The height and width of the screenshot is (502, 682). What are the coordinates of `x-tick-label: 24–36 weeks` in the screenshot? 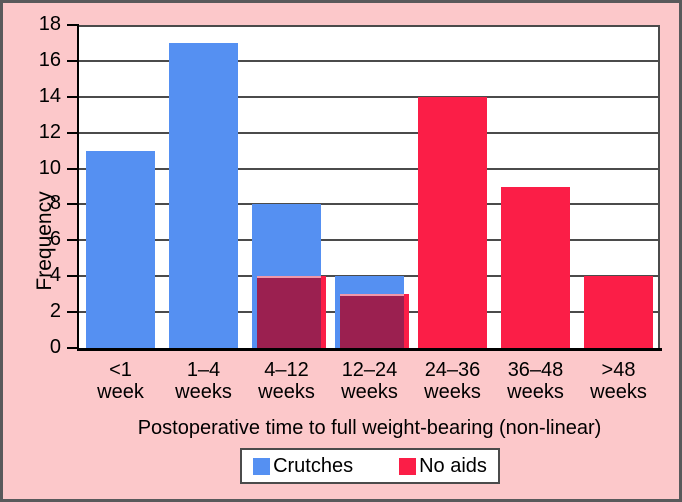 It's located at (452, 381).